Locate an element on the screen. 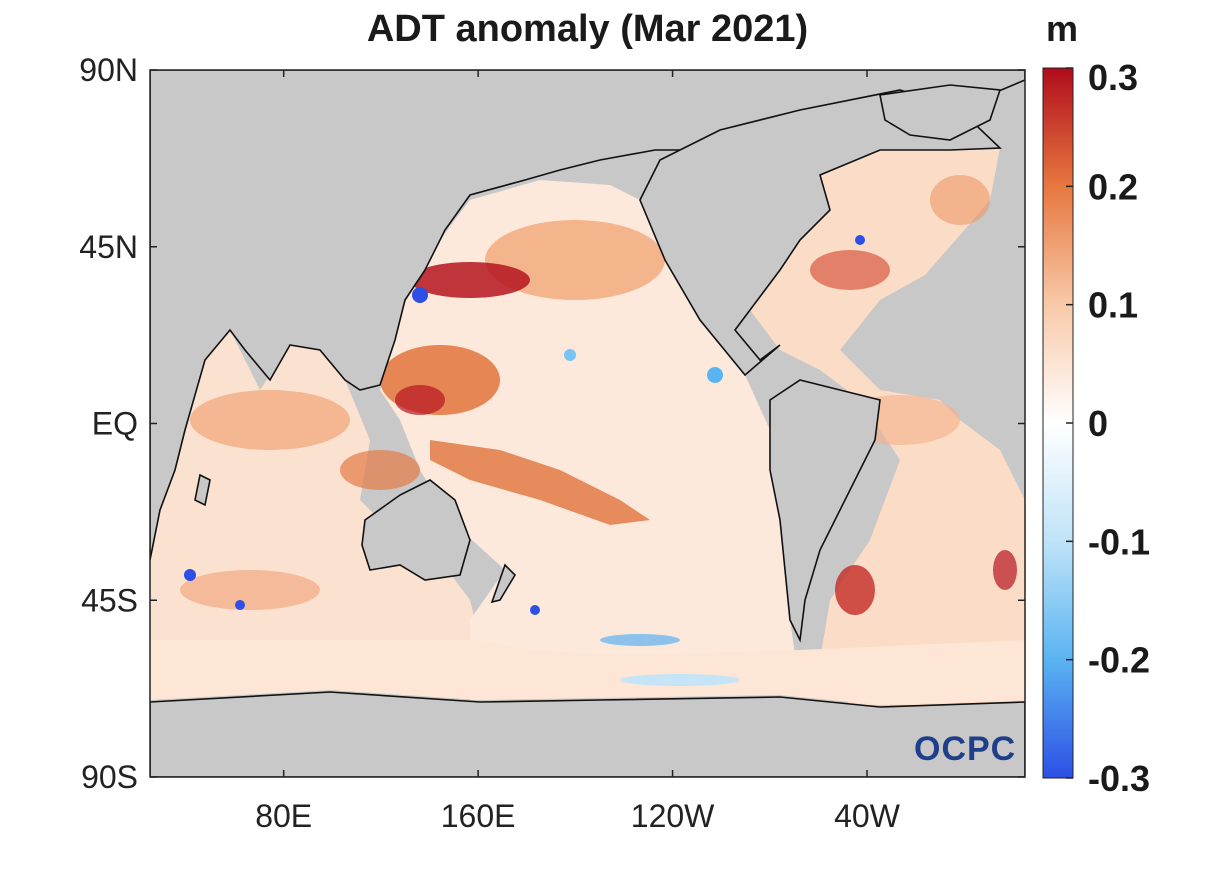 This screenshot has width=1226, height=875. australia is located at coordinates (416, 530).